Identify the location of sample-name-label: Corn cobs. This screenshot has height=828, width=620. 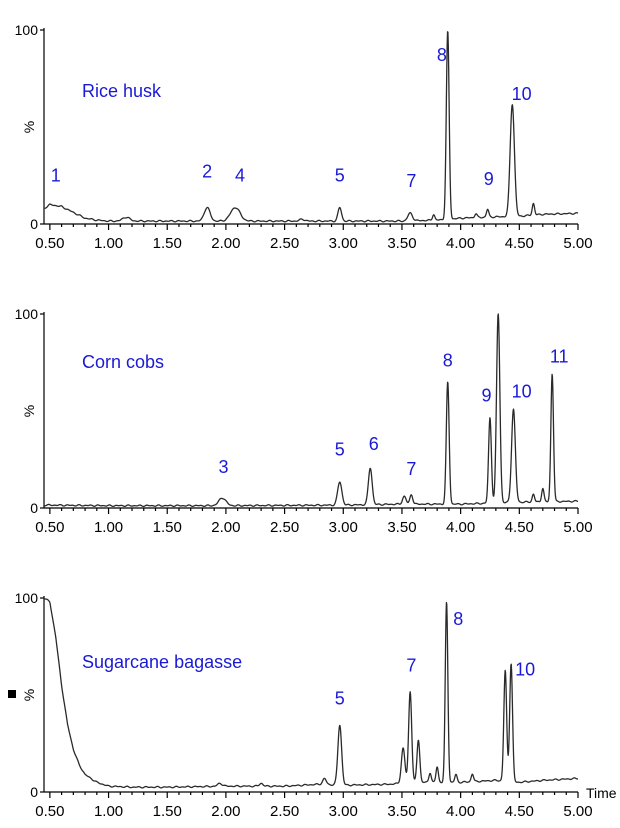
(123, 362).